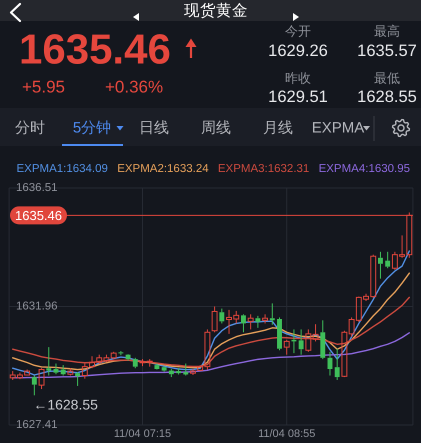  What do you see at coordinates (278, 128) in the screenshot?
I see `text: 月线` at bounding box center [278, 128].